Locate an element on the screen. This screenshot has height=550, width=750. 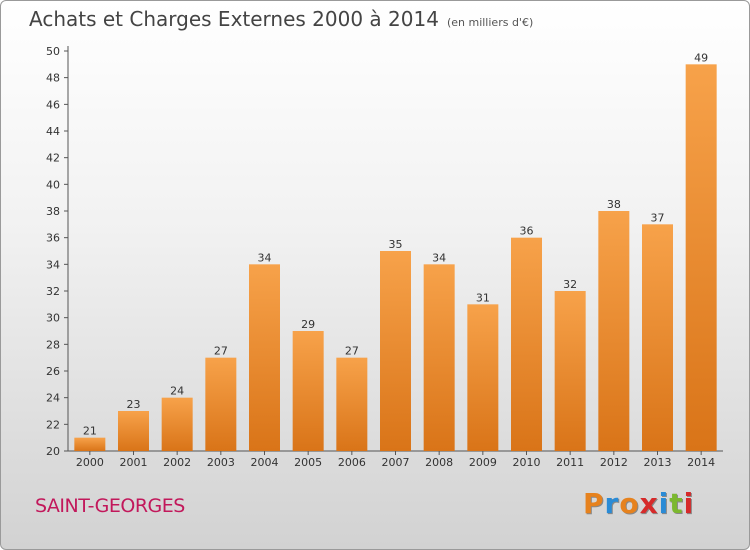
y-tick-label: 32 is located at coordinates (53, 291).